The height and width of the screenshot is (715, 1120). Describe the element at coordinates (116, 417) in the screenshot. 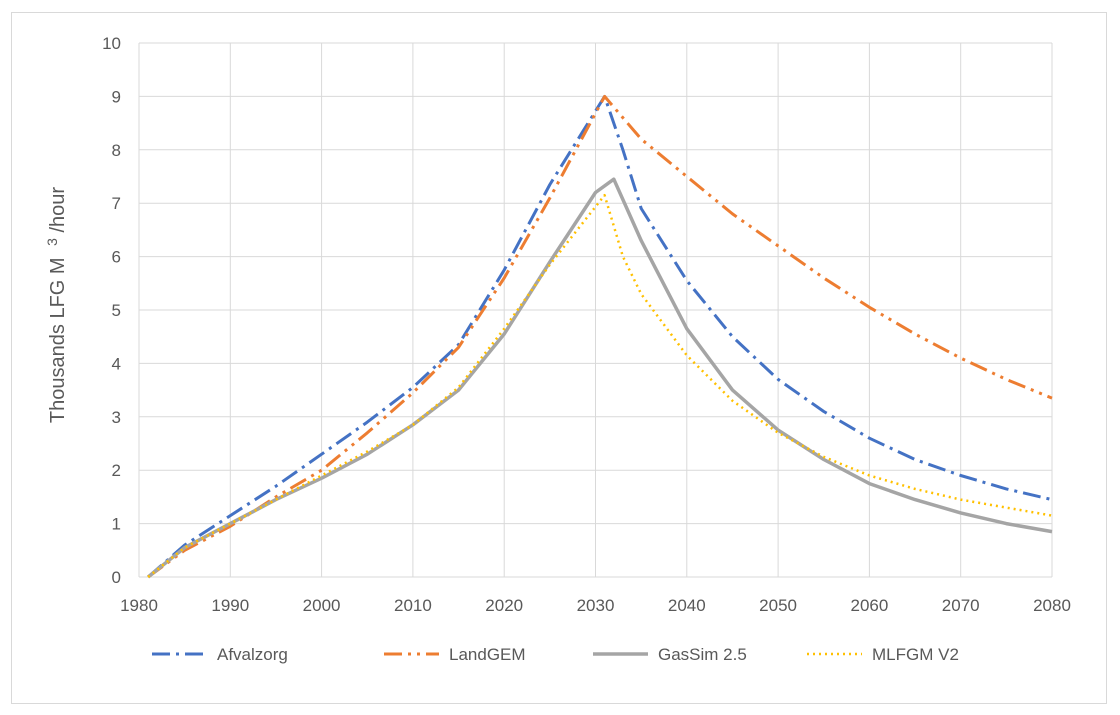

I see `y-tick-label: 3` at that location.